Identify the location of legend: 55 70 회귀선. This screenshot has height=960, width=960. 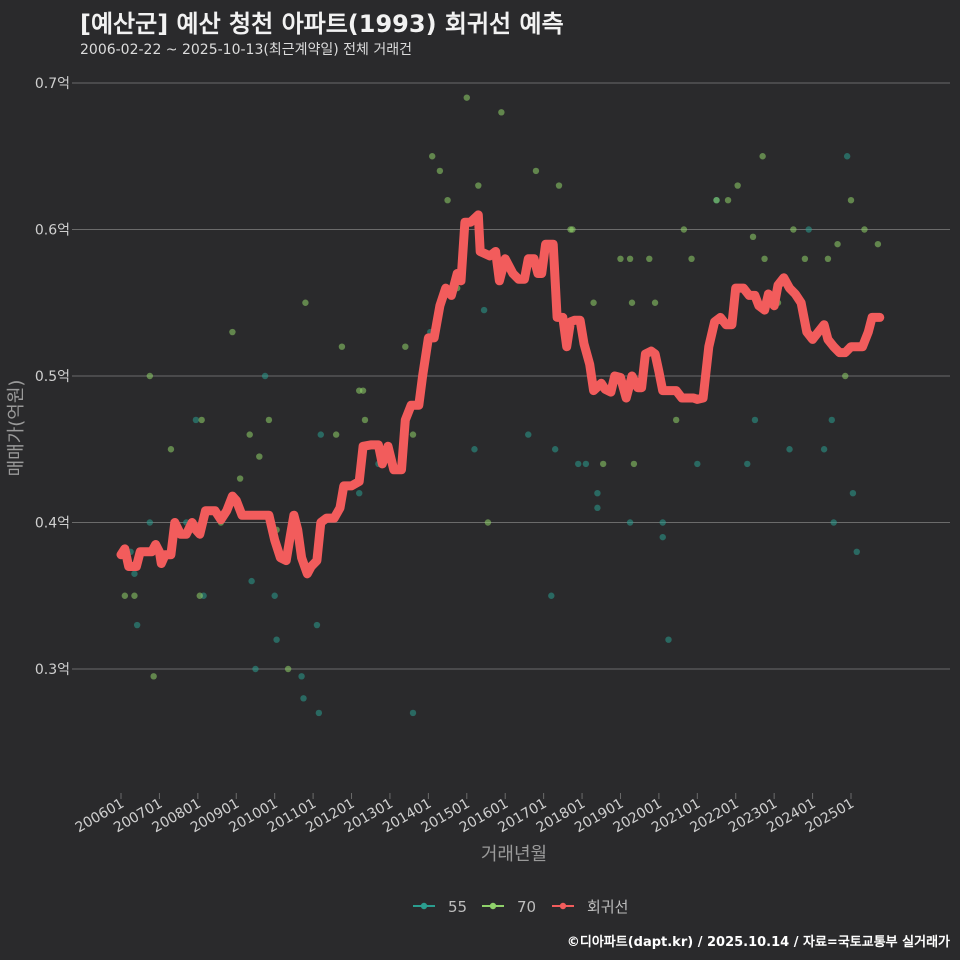
(520, 907).